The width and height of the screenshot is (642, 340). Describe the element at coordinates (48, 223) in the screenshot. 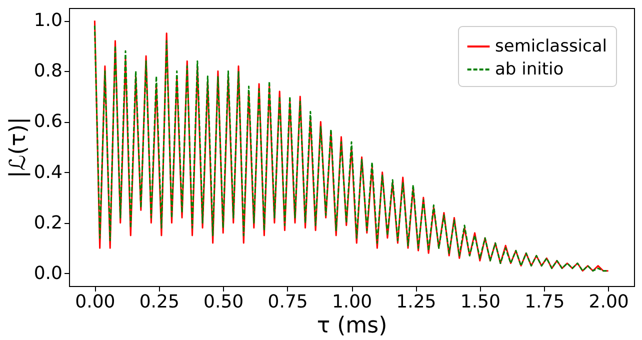

I see `y-tick-label: 0.2` at that location.